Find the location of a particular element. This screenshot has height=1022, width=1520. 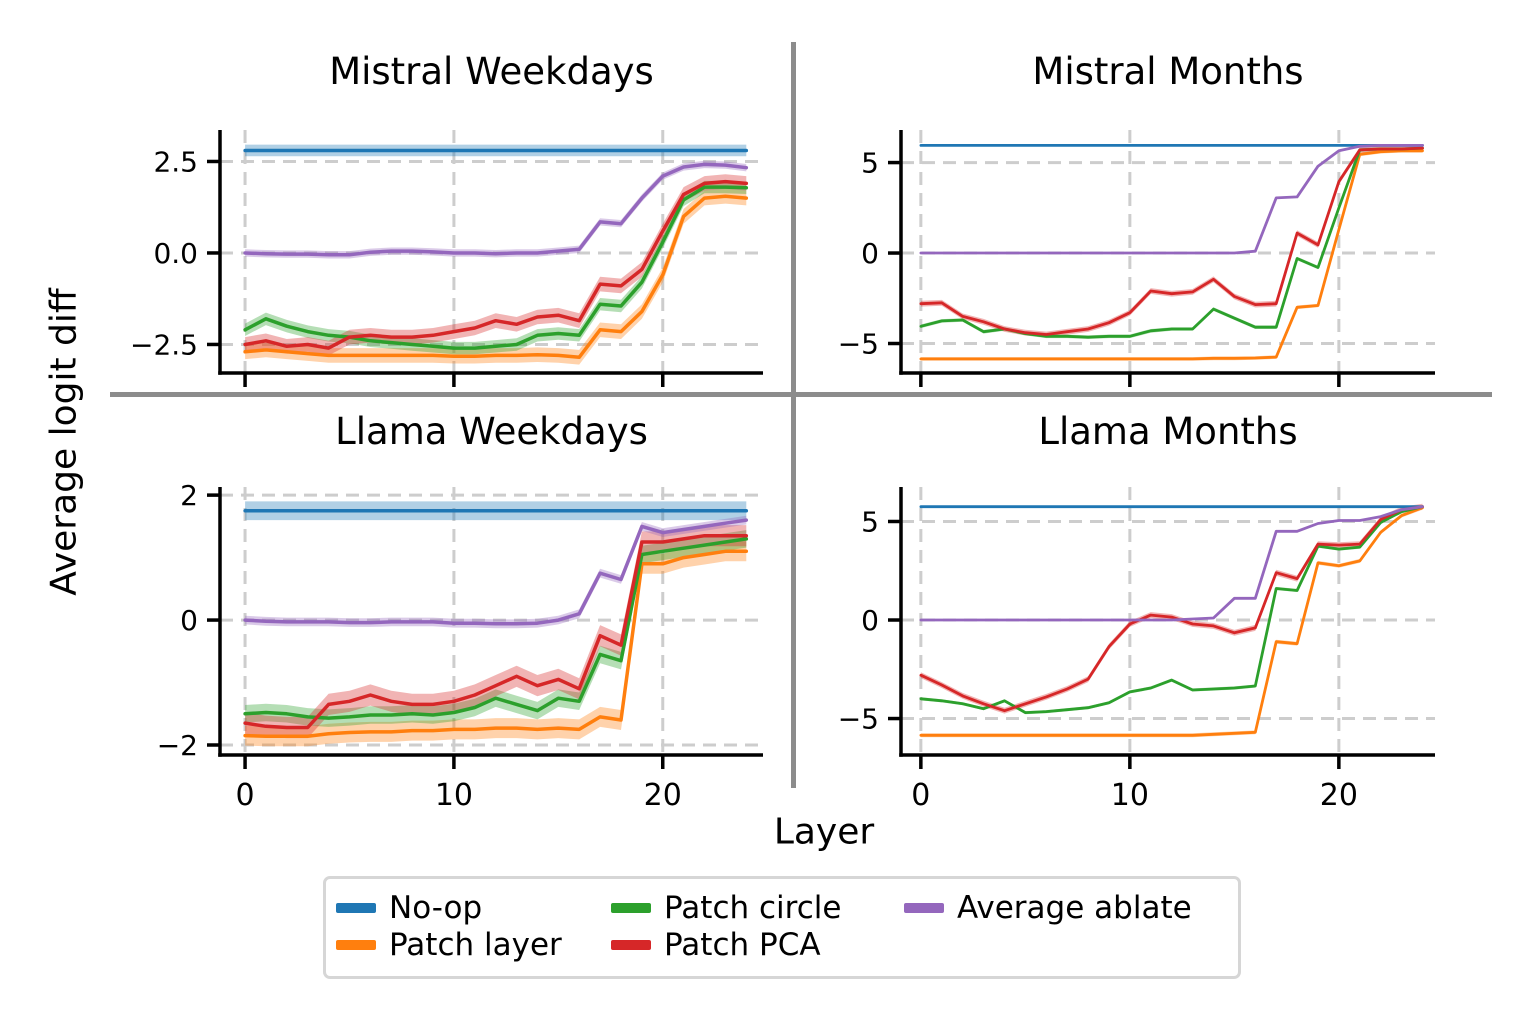

panel-title-mistral-months: Mistral Months is located at coordinates (1168, 71).